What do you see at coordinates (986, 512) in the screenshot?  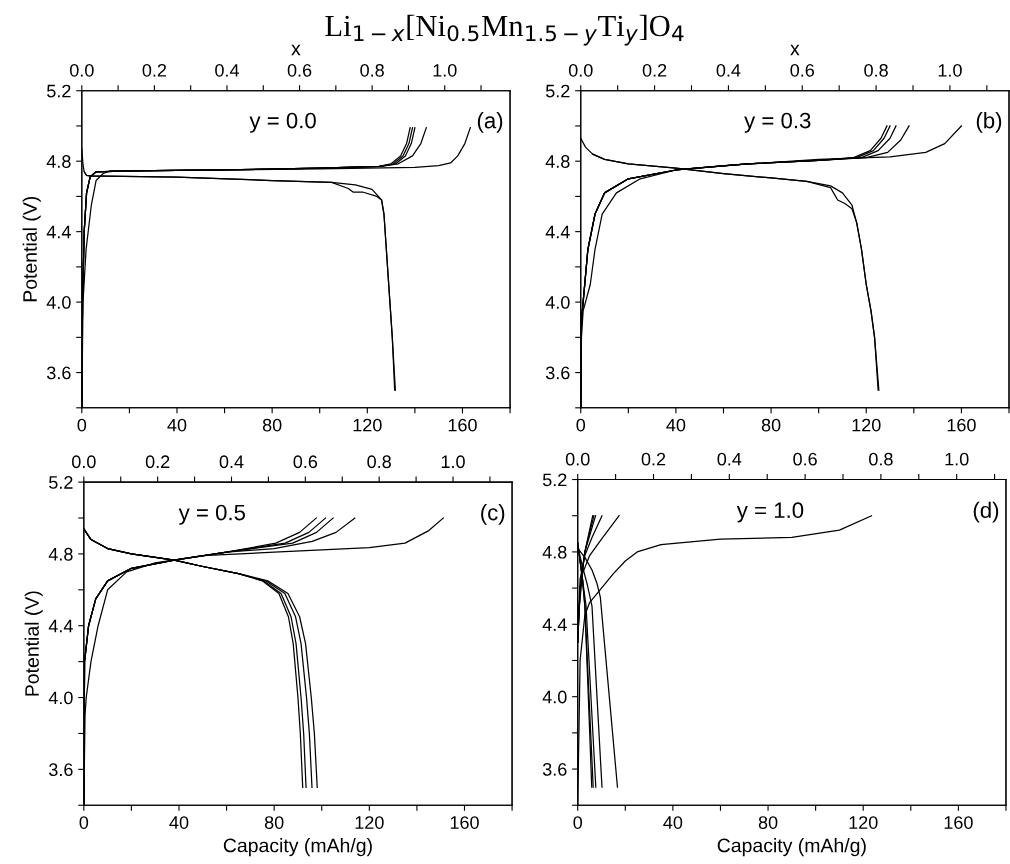 I see `annotation: (d)` at bounding box center [986, 512].